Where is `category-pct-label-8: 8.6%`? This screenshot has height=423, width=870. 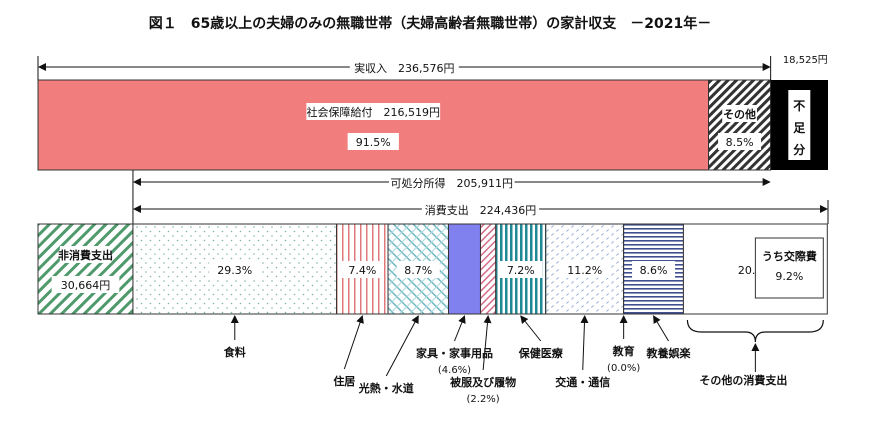 category-pct-label-8: 8.6% is located at coordinates (654, 270).